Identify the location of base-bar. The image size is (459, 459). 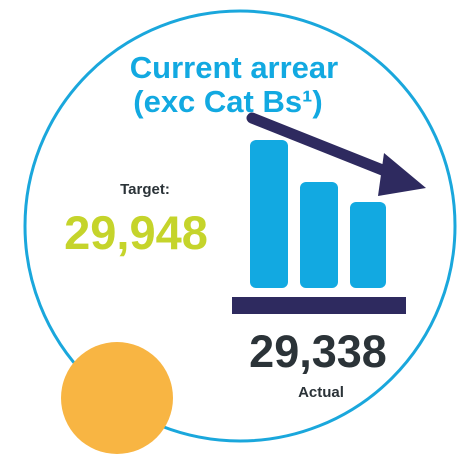
(319, 305).